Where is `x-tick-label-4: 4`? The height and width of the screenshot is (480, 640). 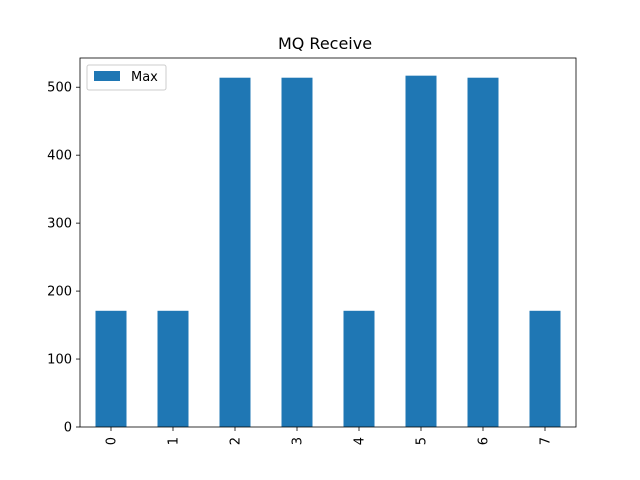
x-tick-label-4: 4 is located at coordinates (360, 441).